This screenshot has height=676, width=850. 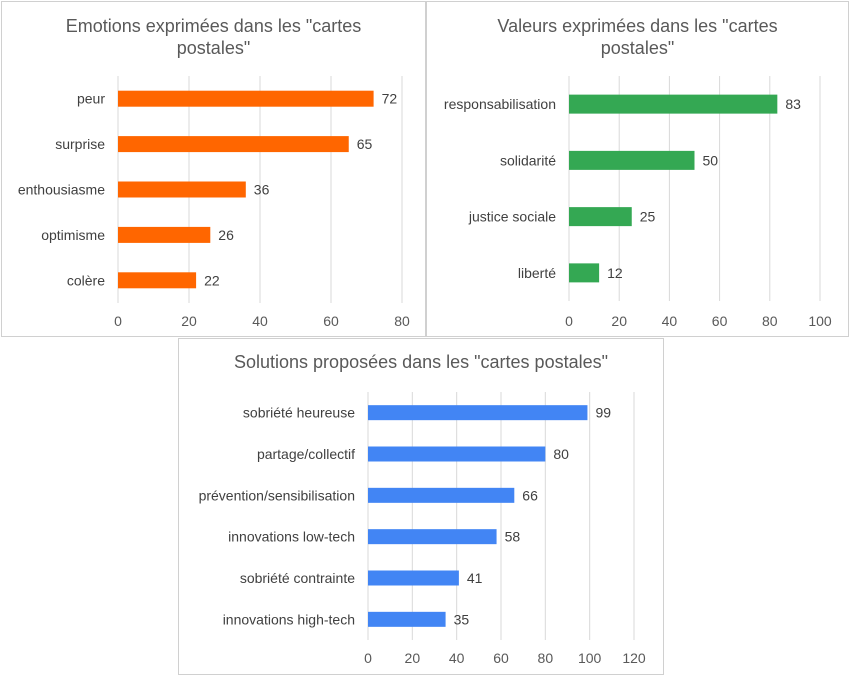 What do you see at coordinates (615, 273) in the screenshot?
I see `values-data-label: 12` at bounding box center [615, 273].